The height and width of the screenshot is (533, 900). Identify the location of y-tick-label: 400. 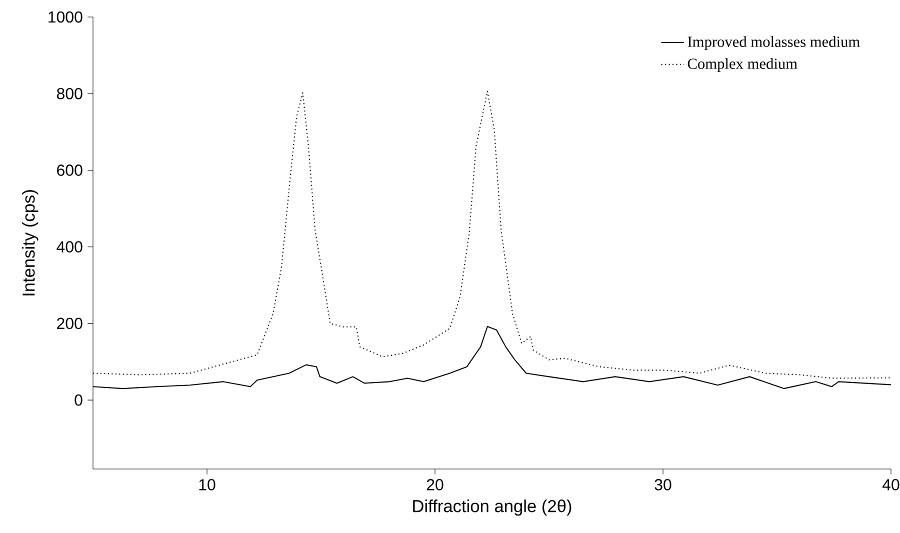
(69, 246).